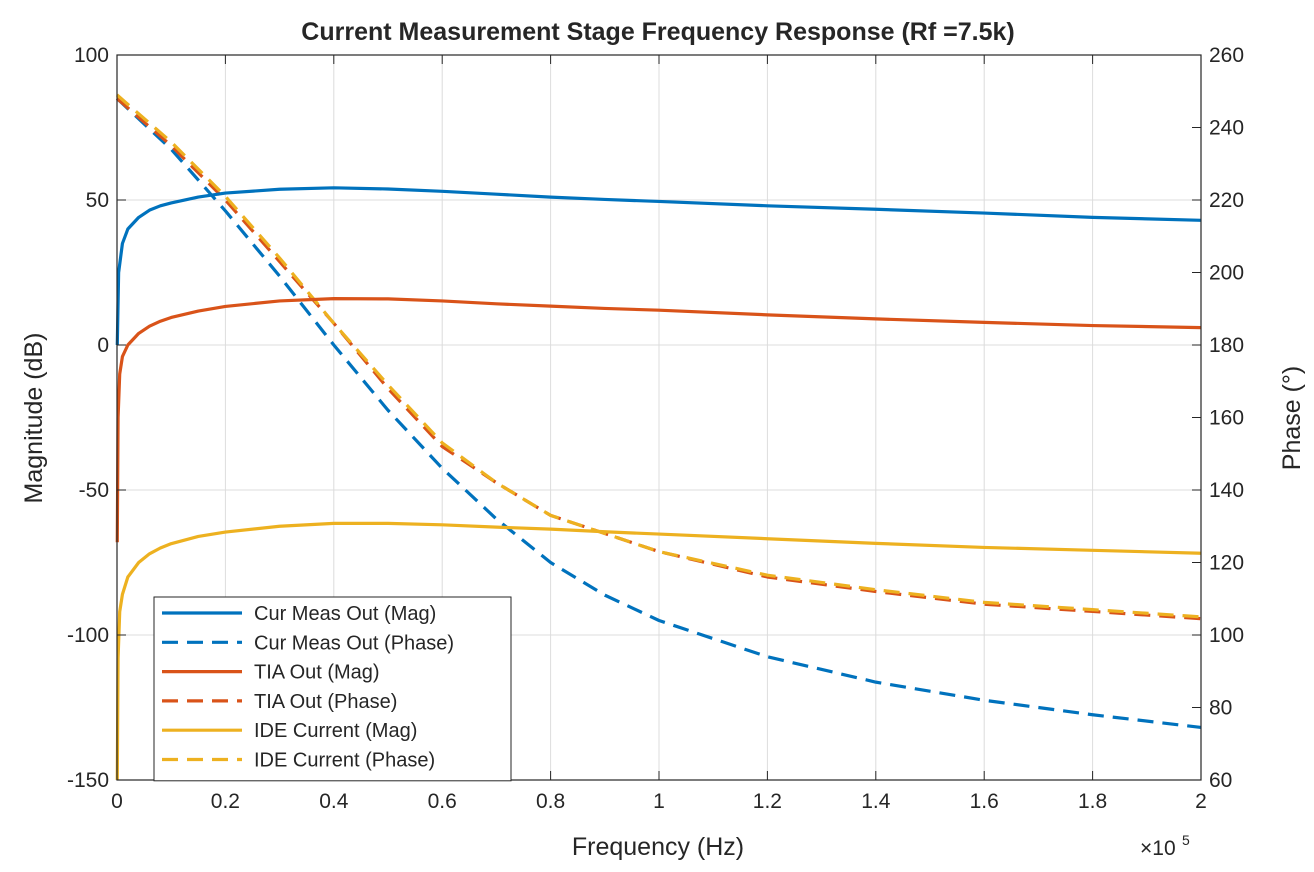  Describe the element at coordinates (1226, 418) in the screenshot. I see `y-right-tick-label: 160` at that location.